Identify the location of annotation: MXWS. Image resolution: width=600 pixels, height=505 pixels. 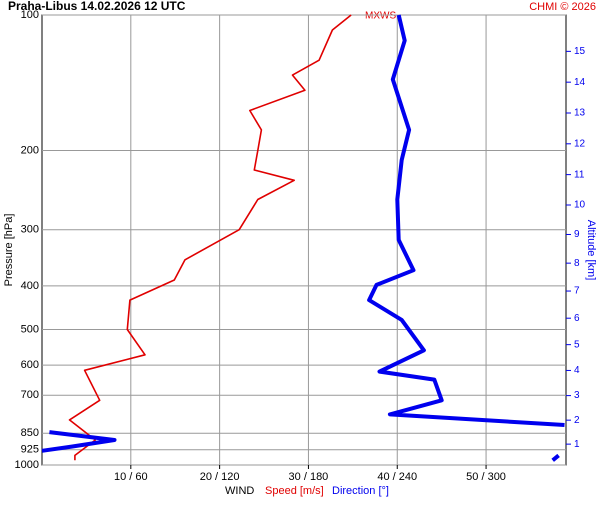
(380, 16).